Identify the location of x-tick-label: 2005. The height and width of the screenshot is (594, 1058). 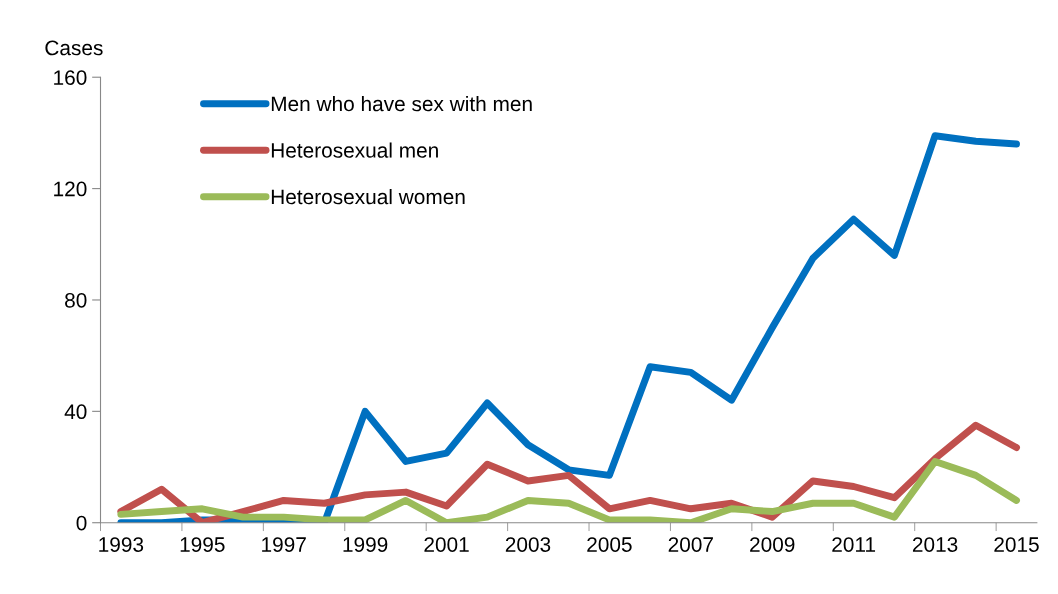
(609, 544).